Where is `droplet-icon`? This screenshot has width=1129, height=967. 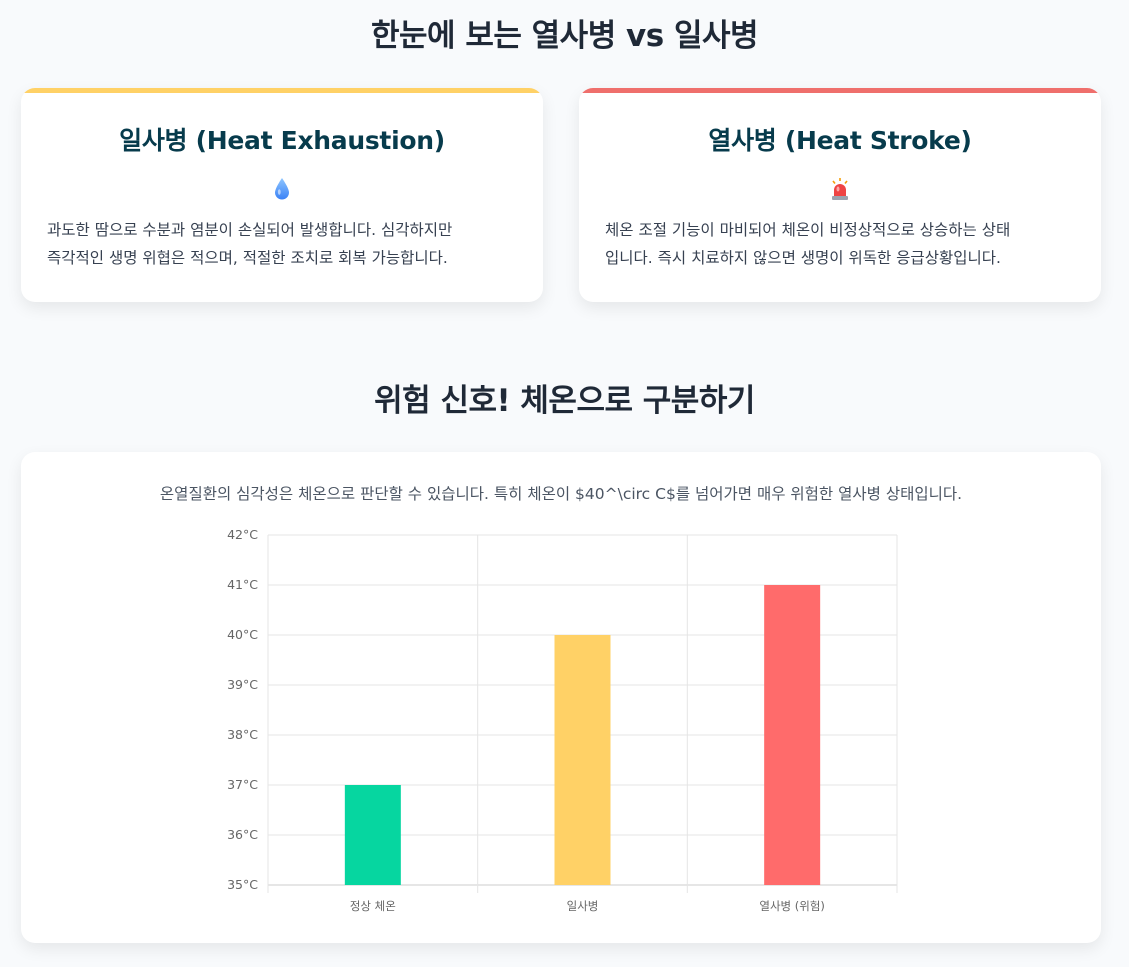
droplet-icon is located at coordinates (282, 190).